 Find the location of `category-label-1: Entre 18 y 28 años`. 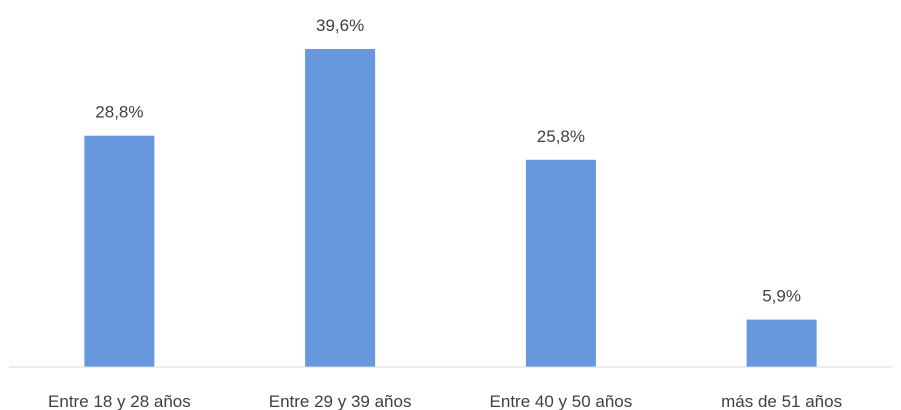

category-label-1: Entre 18 y 28 años is located at coordinates (119, 401).